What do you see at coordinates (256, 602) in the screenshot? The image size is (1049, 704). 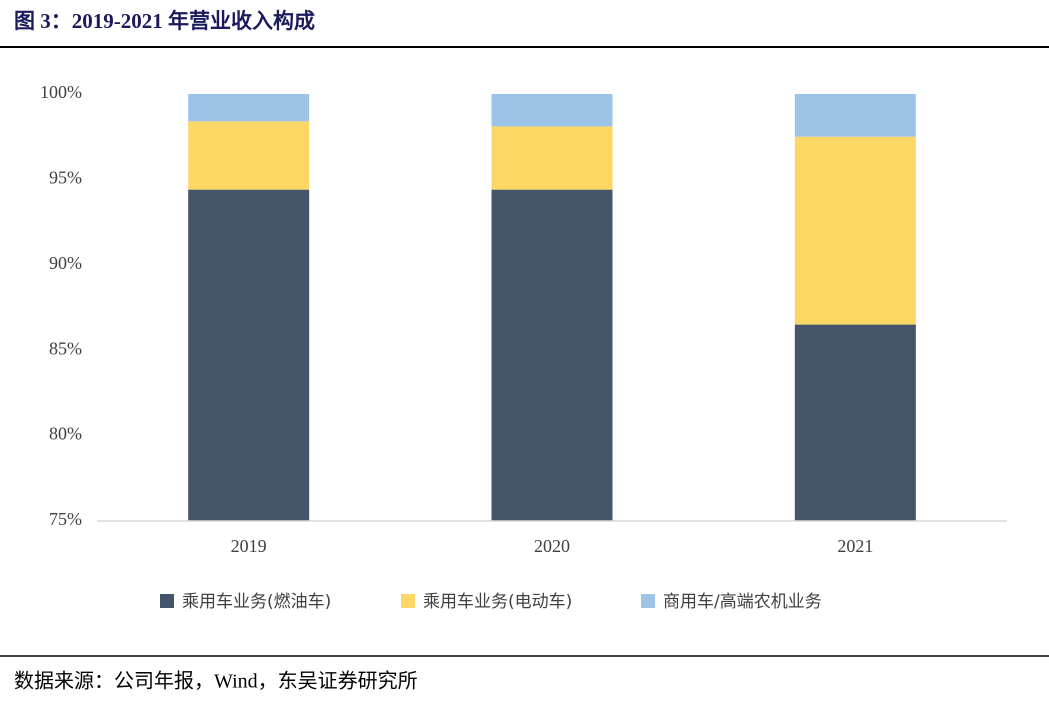 I see `legend-label: 乘用车业务(燃油车)` at bounding box center [256, 602].